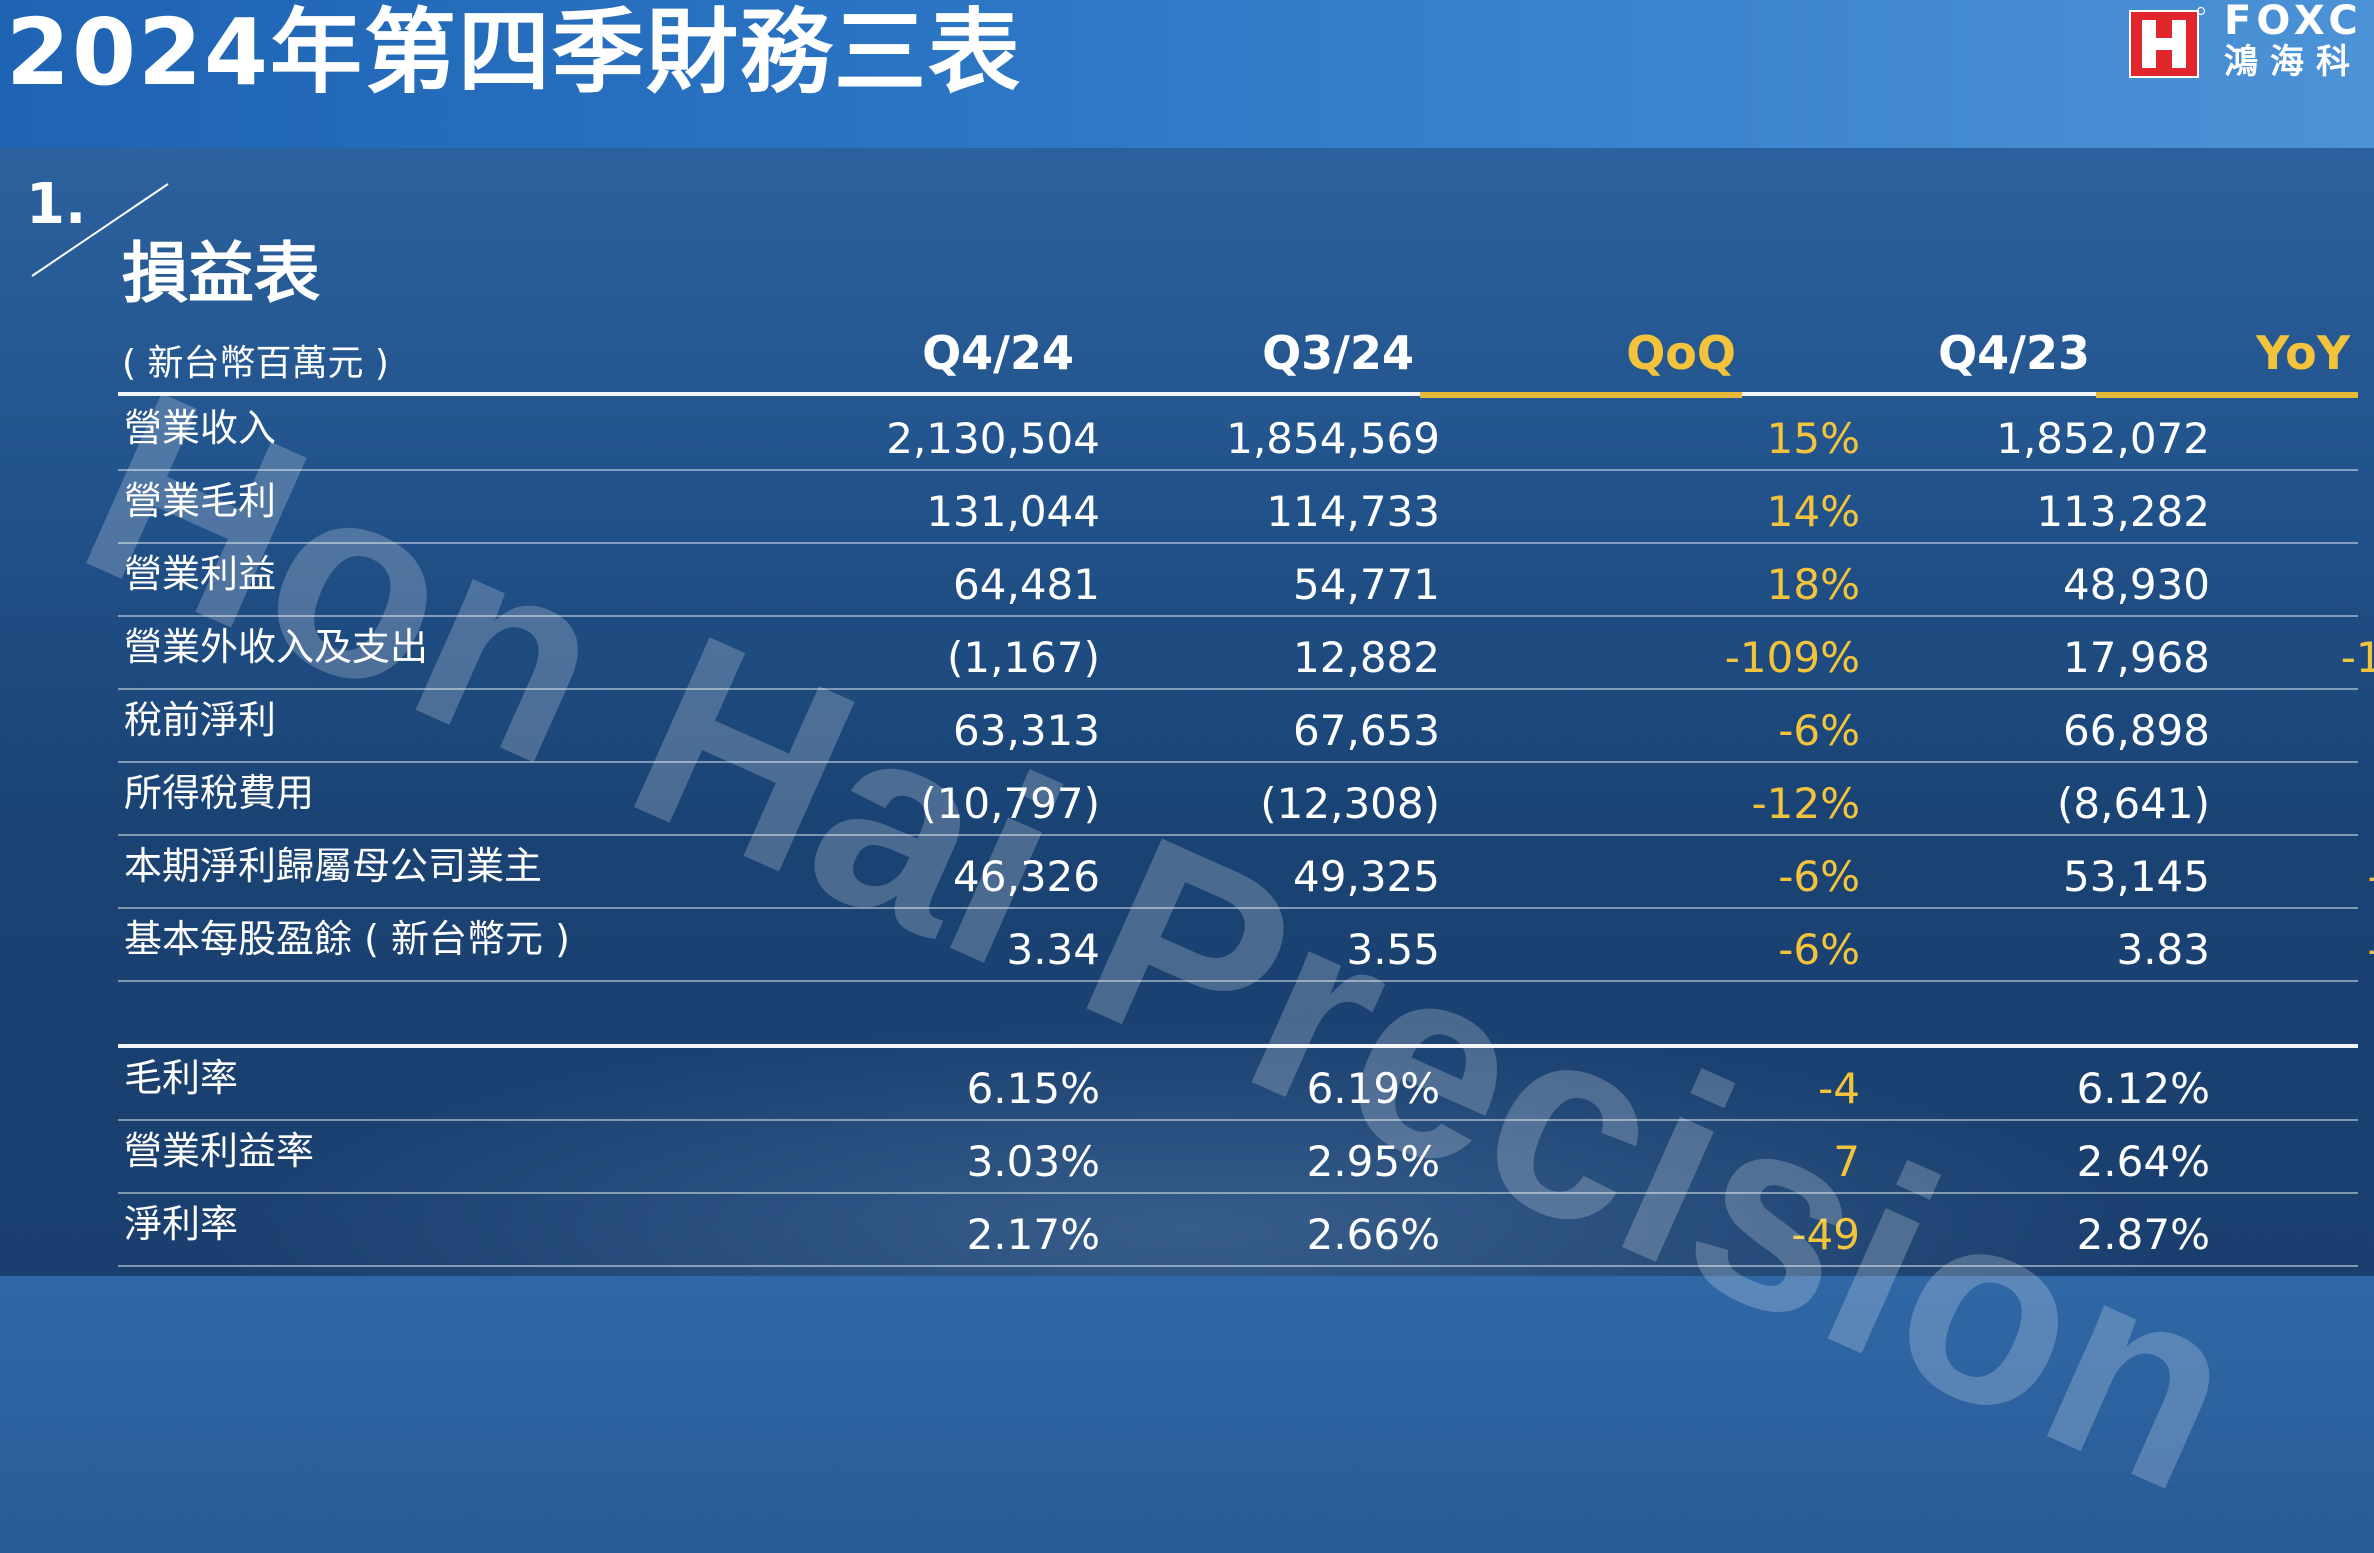  What do you see at coordinates (200, 428) in the screenshot?
I see `row-label: 營業收入` at bounding box center [200, 428].